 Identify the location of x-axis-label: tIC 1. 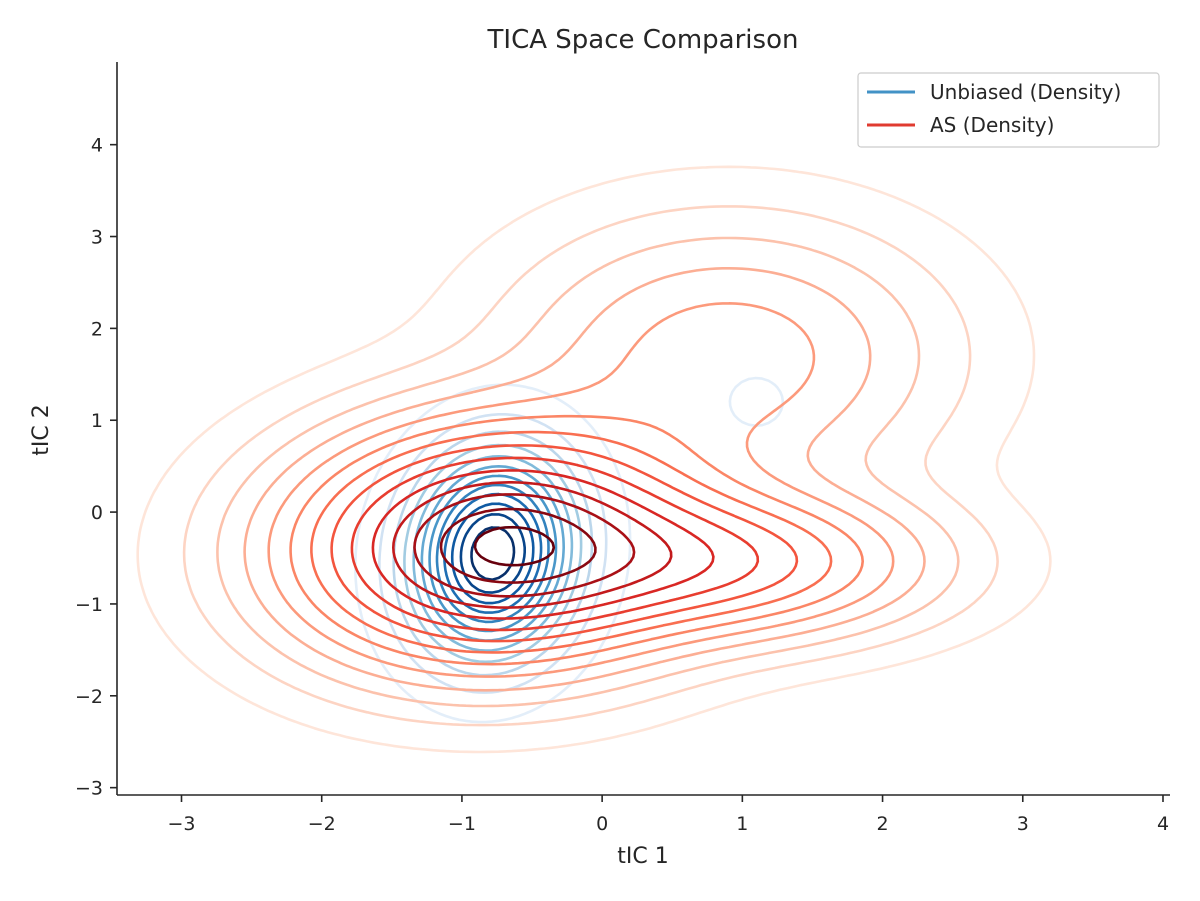
(642, 856).